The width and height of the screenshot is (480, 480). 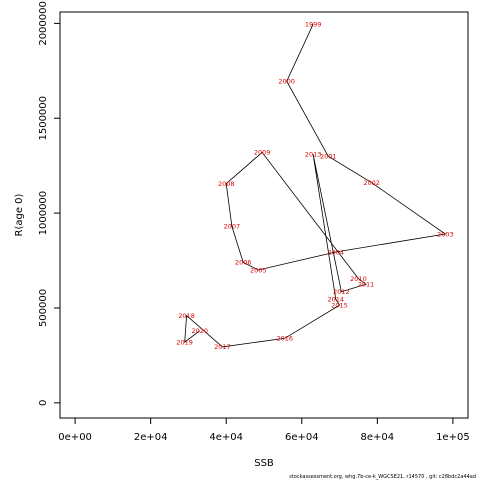 I want to click on x-tick-label: 1e+05, so click(x=453, y=437).